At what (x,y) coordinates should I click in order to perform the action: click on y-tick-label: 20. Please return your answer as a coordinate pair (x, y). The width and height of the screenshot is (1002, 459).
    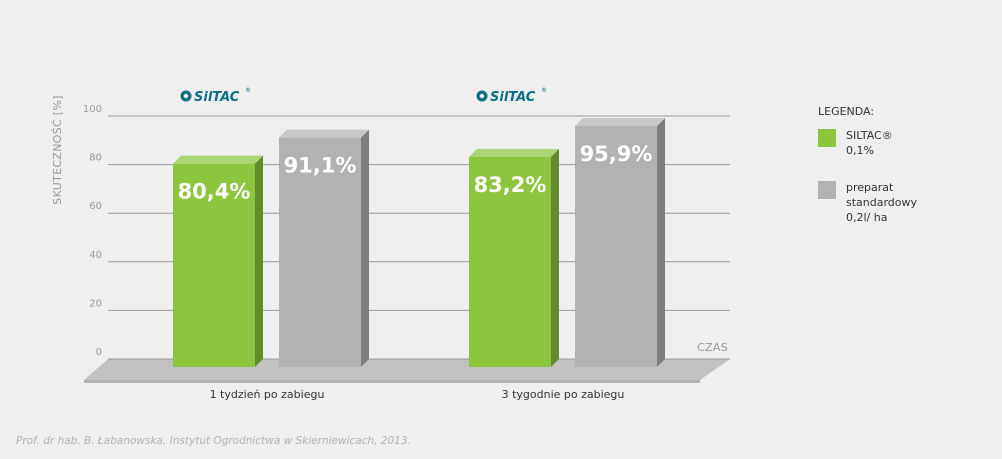
    Looking at the image, I should click on (95, 303).